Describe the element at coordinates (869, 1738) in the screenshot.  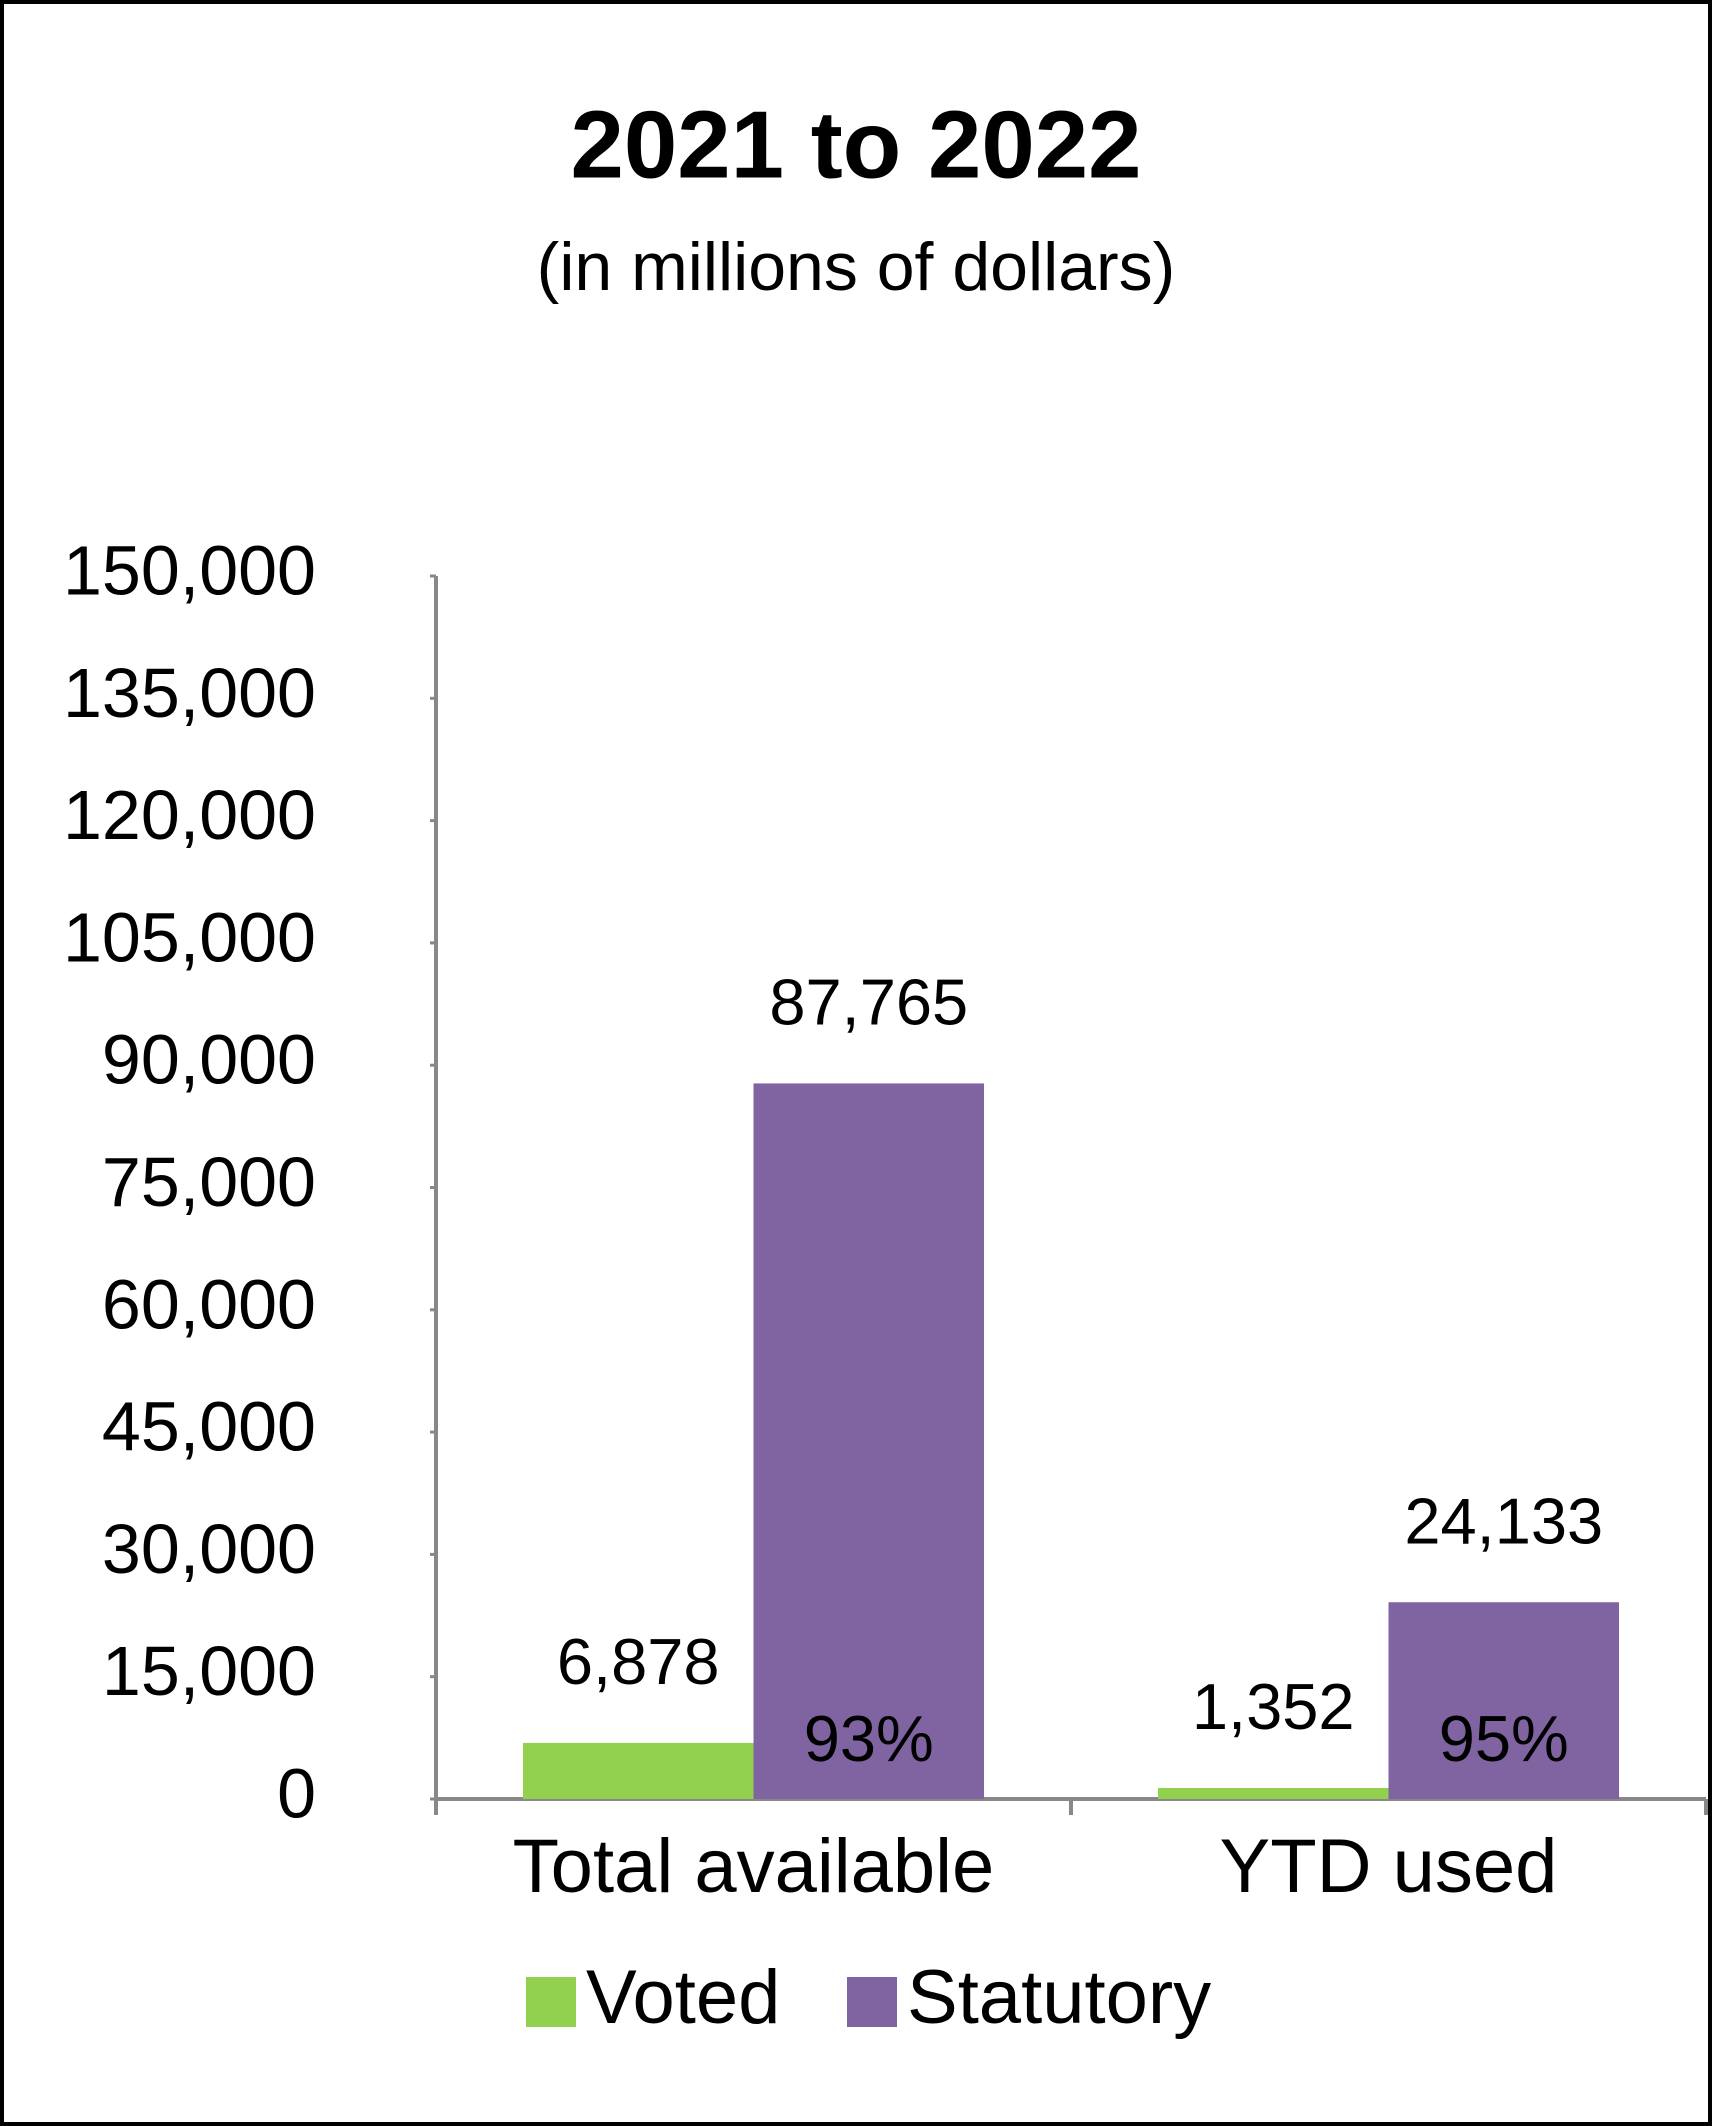
I see `share-label: 93%` at that location.